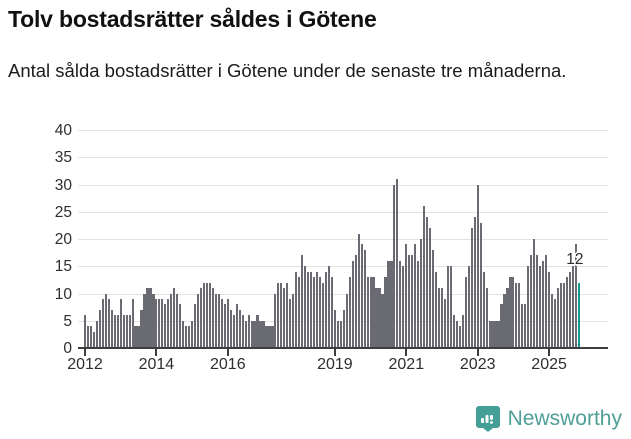  I want to click on newsworthy-logo: Newsworthy, so click(548, 419).